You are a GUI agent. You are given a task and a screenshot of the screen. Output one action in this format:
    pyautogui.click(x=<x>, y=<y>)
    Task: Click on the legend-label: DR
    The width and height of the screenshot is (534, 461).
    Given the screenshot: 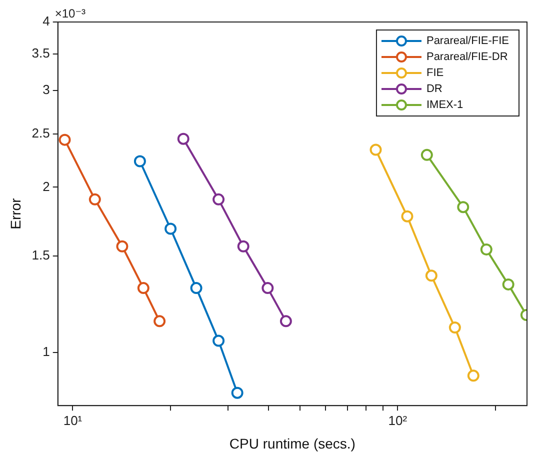 What is the action you would take?
    pyautogui.click(x=434, y=89)
    